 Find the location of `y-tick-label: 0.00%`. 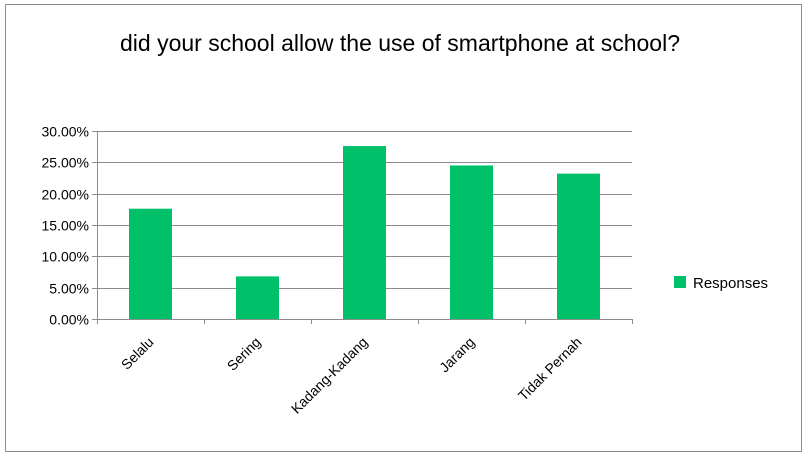

y-tick-label: 0.00% is located at coordinates (69, 320).